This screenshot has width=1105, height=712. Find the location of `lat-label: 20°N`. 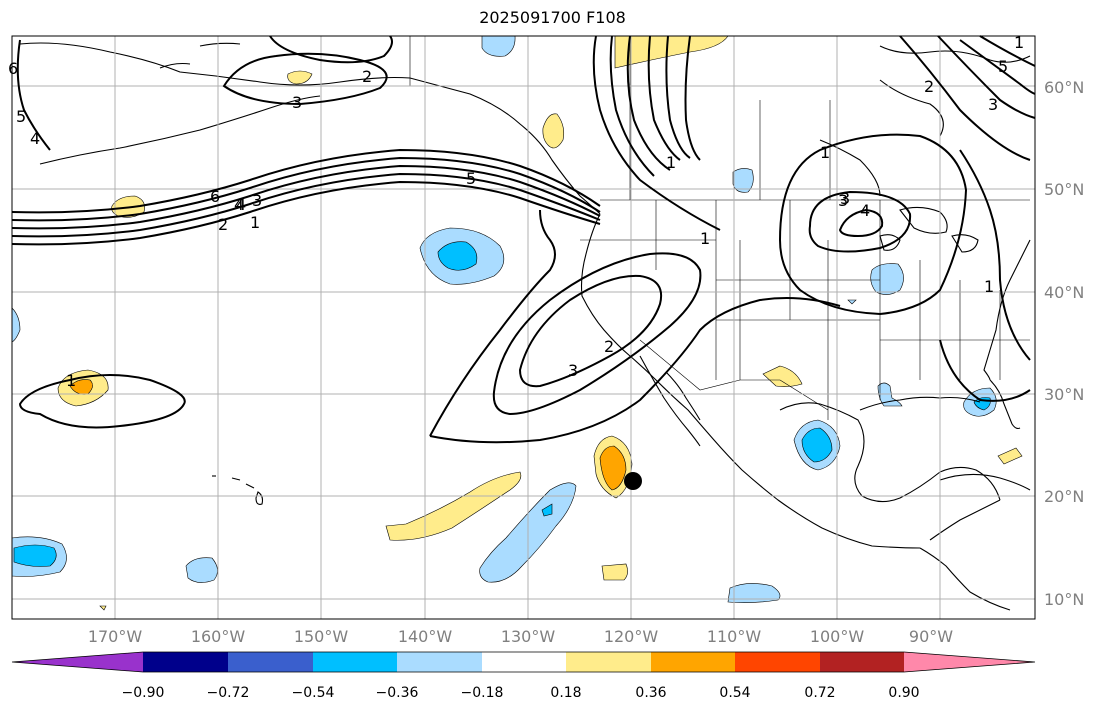

lat-label: 20°N is located at coordinates (1064, 496).